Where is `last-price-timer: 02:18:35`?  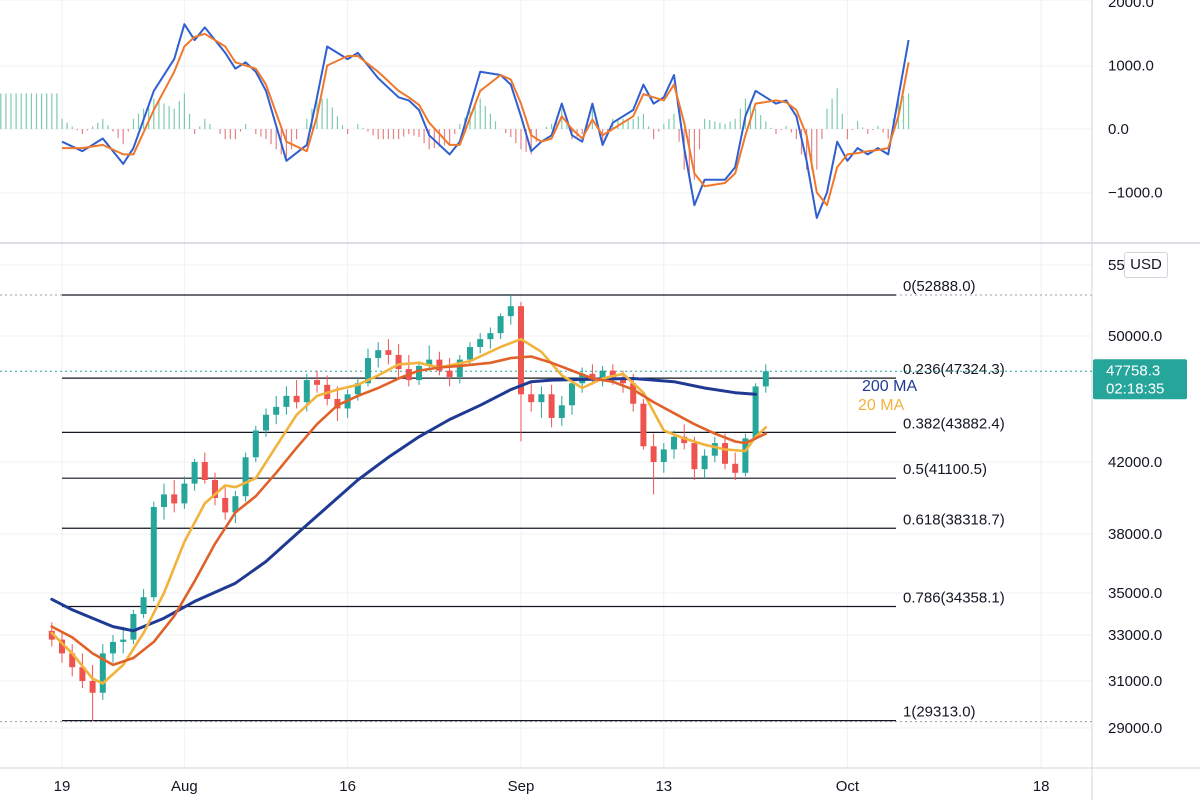
last-price-timer: 02:18:35 is located at coordinates (1135, 388).